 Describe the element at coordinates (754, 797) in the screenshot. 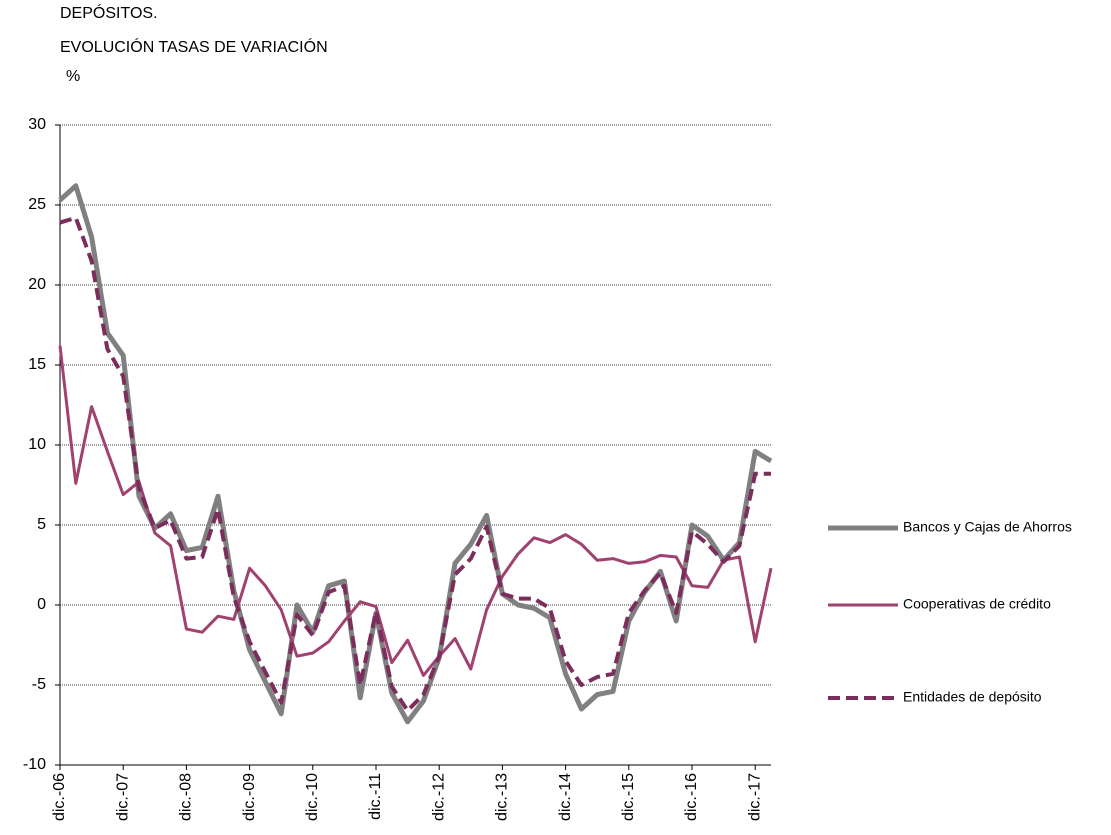

I see `x-tick-label: dic.-17` at that location.